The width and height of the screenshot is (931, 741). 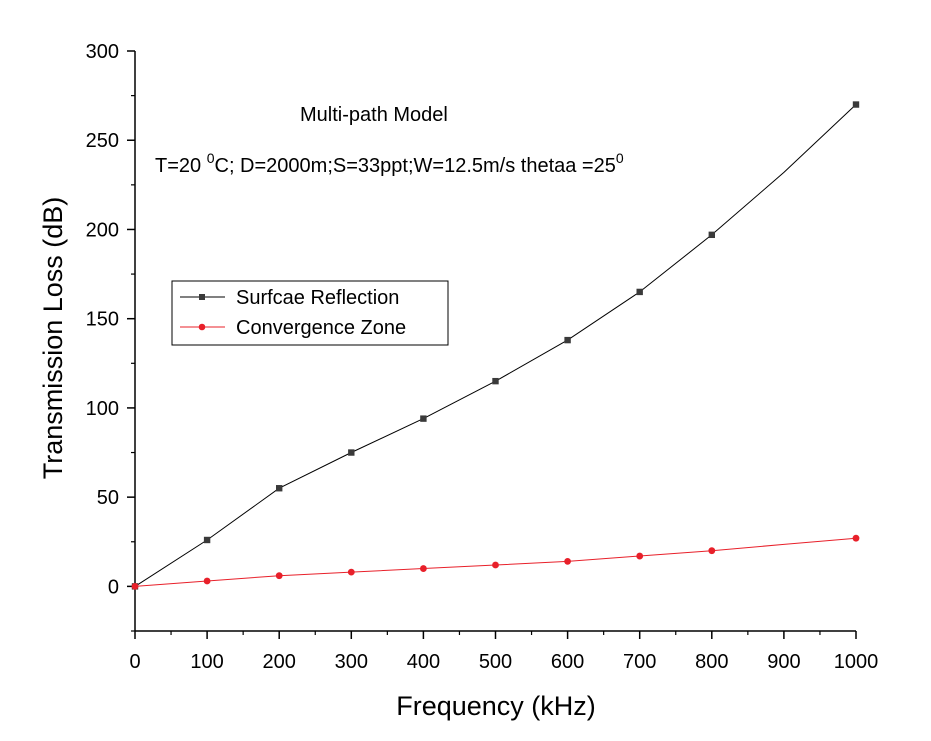 What do you see at coordinates (102, 409) in the screenshot?
I see `y-tick-label-100: 100` at bounding box center [102, 409].